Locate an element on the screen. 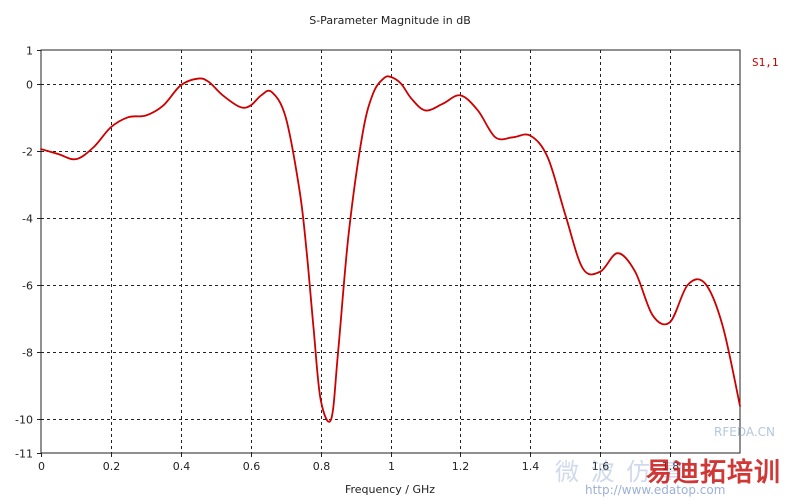  y-tick-label: -8 is located at coordinates (27, 353).